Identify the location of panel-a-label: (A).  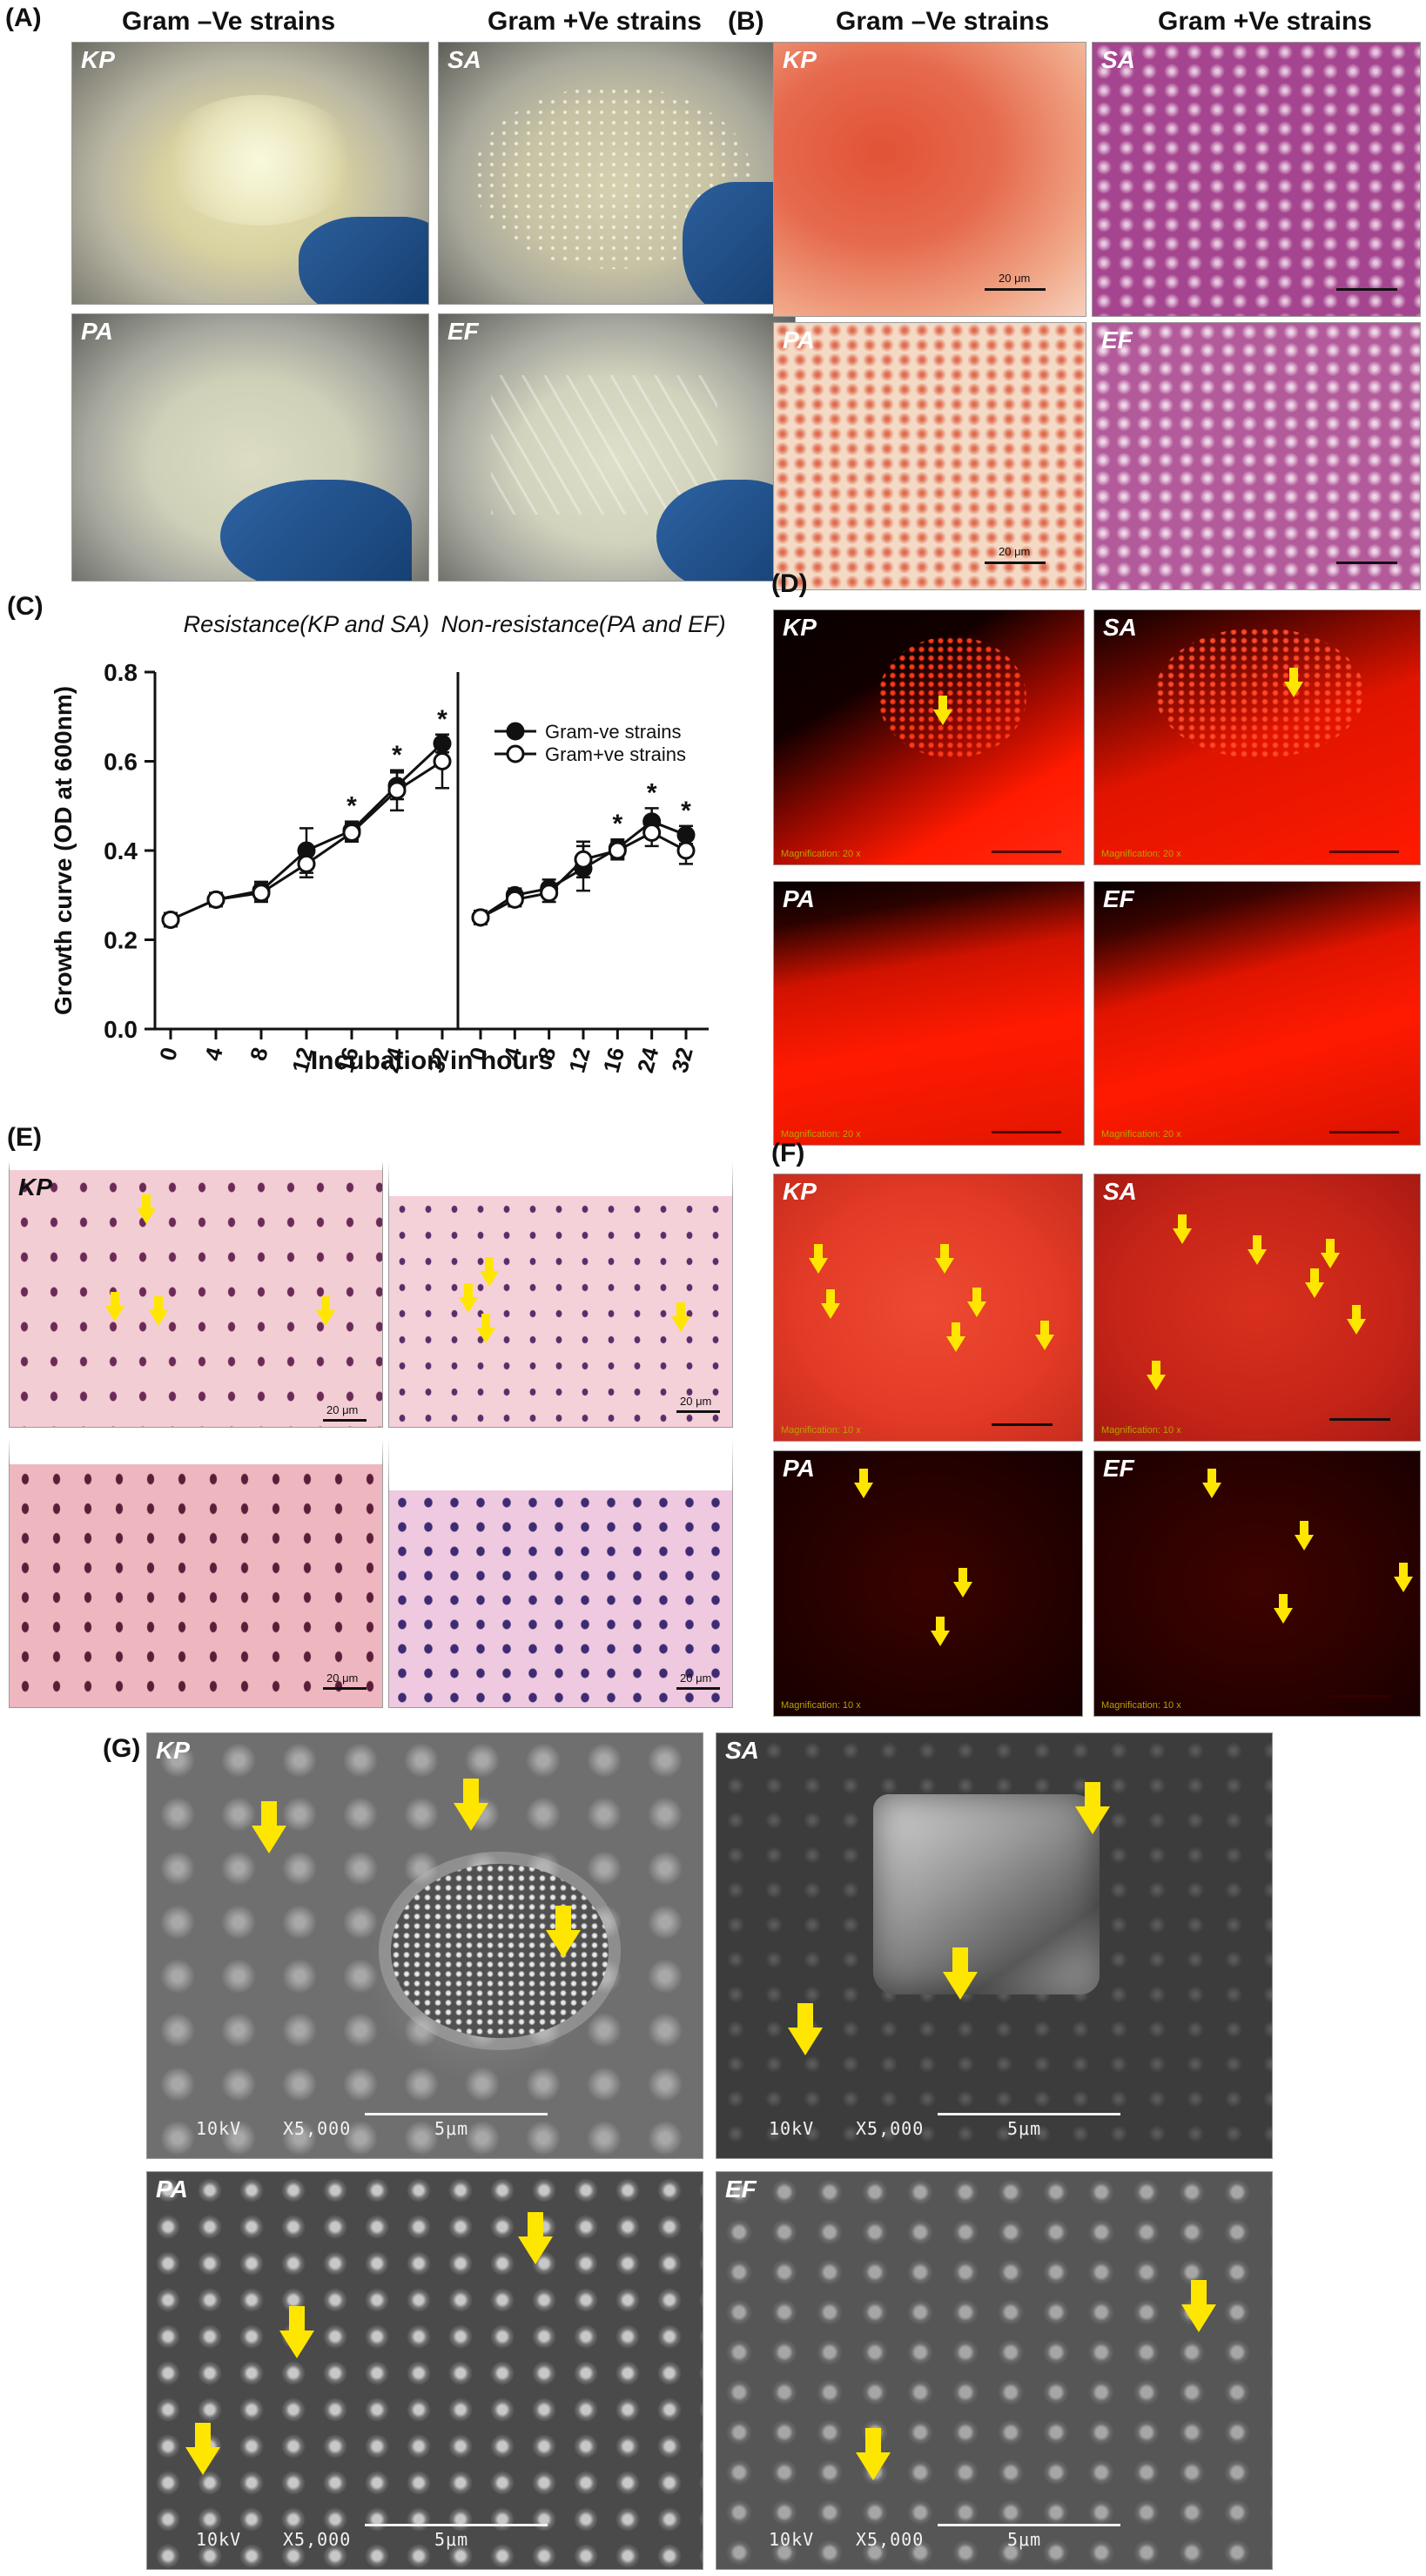
(24, 17).